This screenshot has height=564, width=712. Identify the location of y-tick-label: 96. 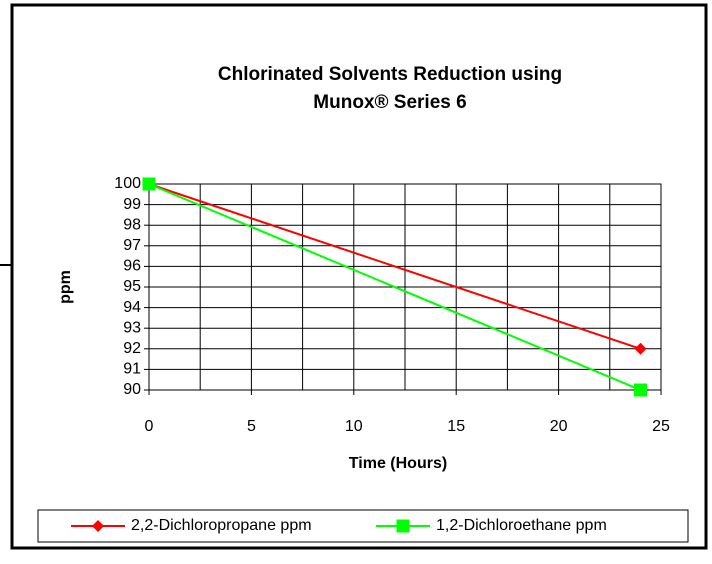
(132, 266).